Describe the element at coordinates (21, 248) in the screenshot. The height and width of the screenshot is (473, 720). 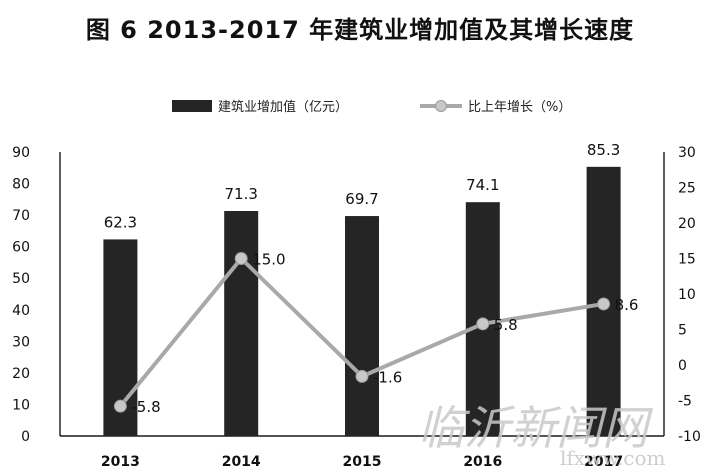
I see `y-left-tick-label: 60` at that location.